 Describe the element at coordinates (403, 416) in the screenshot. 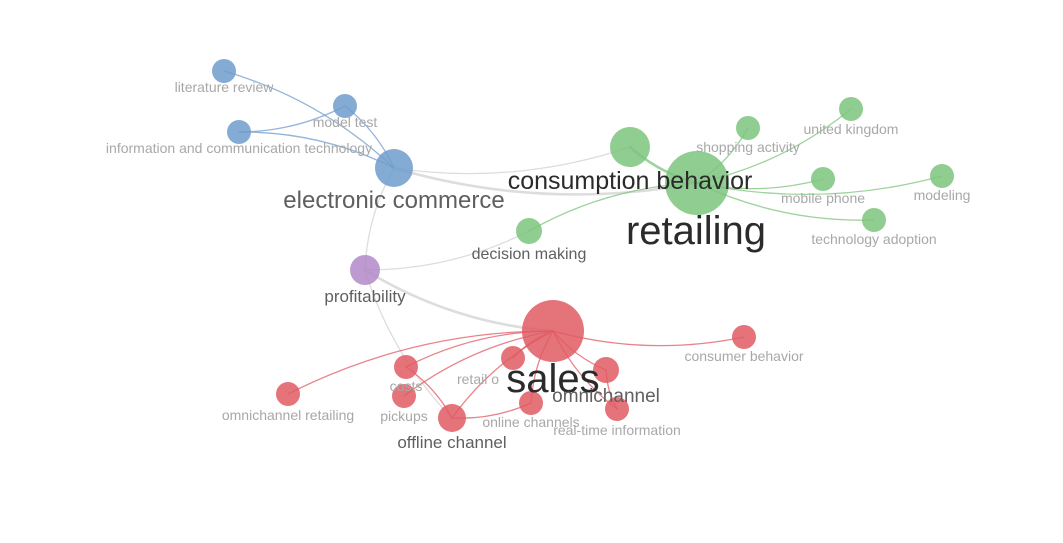

I see `label-pickups: pickups` at that location.